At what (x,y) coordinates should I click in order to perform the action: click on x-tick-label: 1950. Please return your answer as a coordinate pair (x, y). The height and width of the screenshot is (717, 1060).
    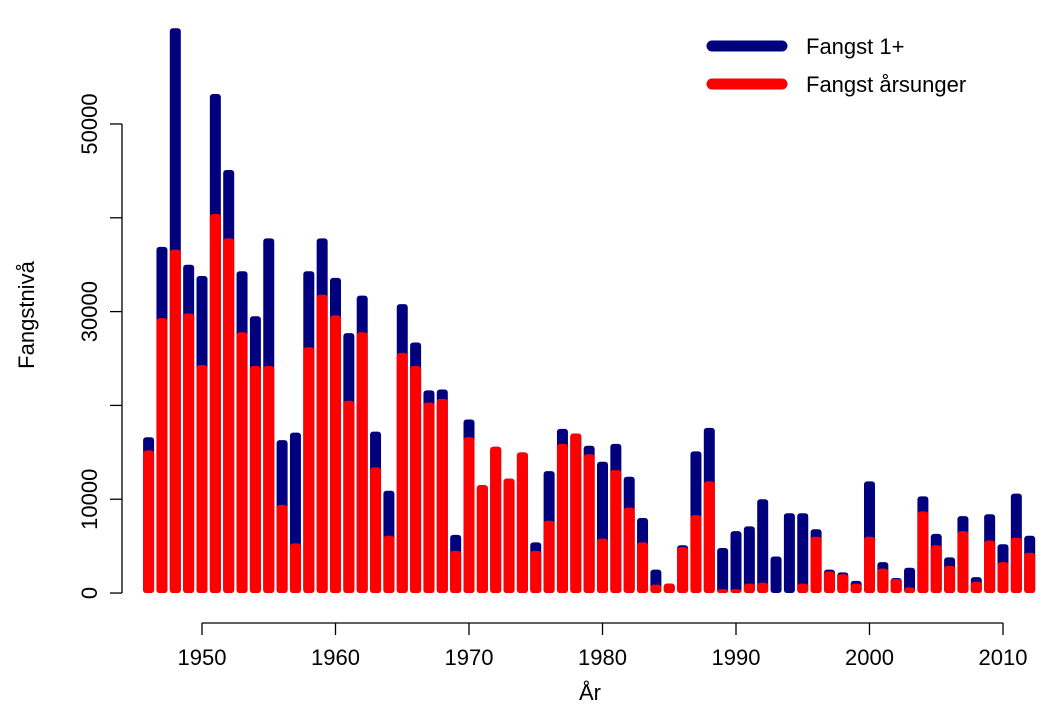
    Looking at the image, I should click on (202, 657).